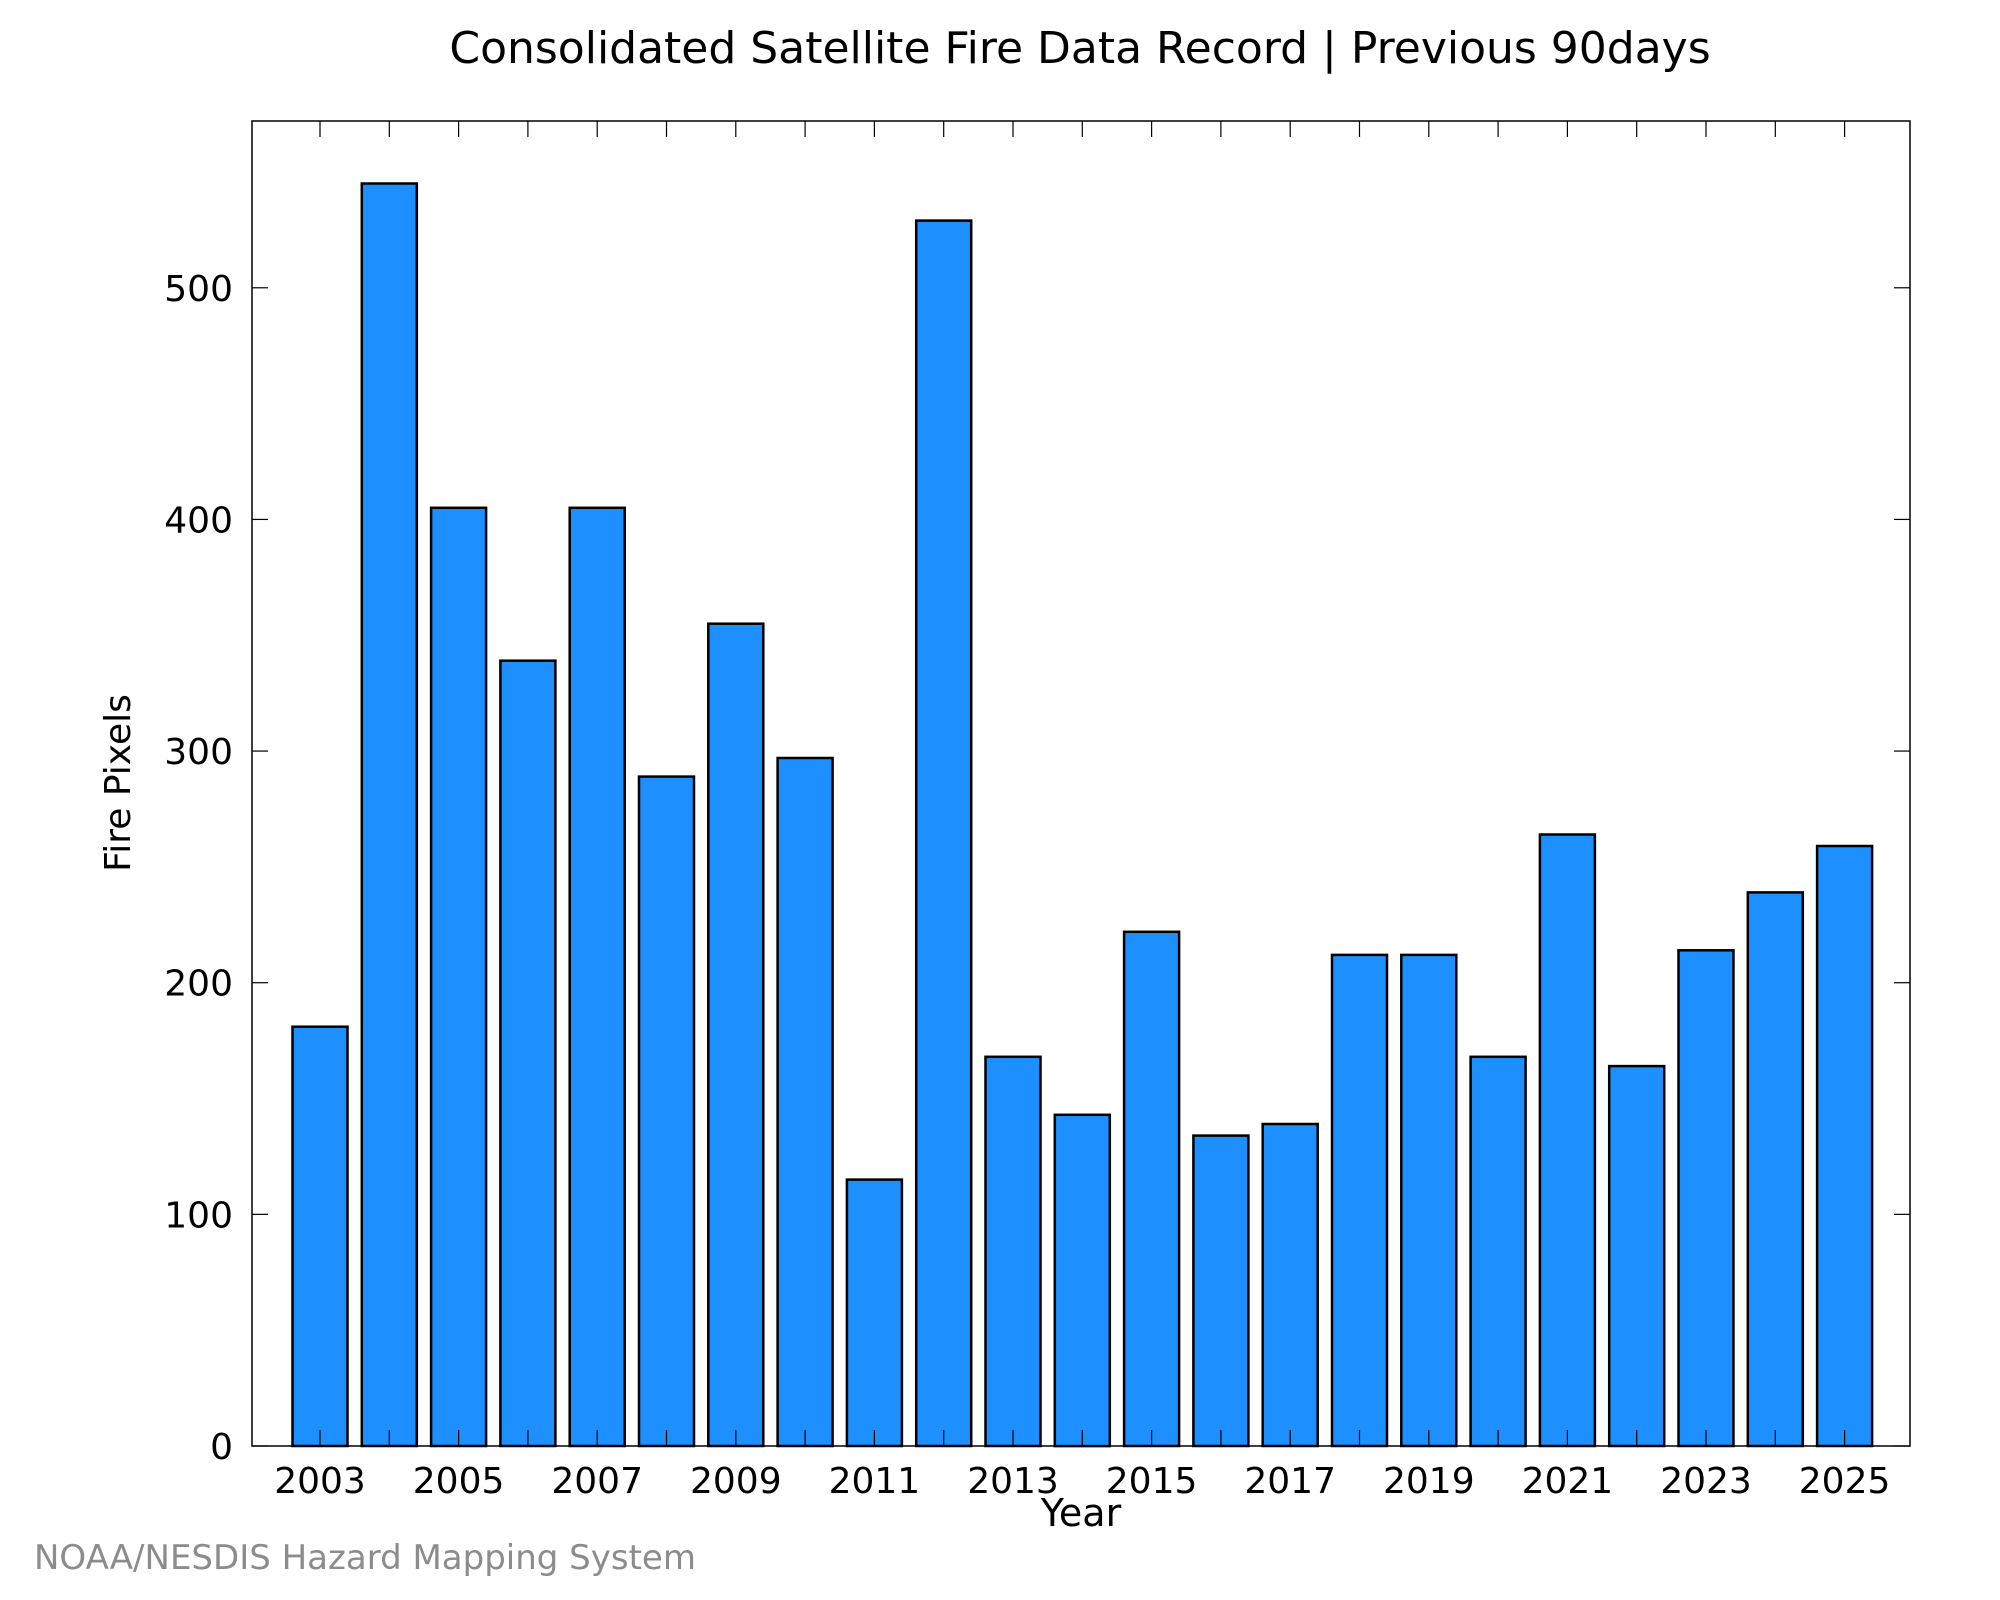 Image resolution: width=2000 pixels, height=1600 pixels. What do you see at coordinates (198, 520) in the screenshot?
I see `y-tick-label-400: 400` at bounding box center [198, 520].